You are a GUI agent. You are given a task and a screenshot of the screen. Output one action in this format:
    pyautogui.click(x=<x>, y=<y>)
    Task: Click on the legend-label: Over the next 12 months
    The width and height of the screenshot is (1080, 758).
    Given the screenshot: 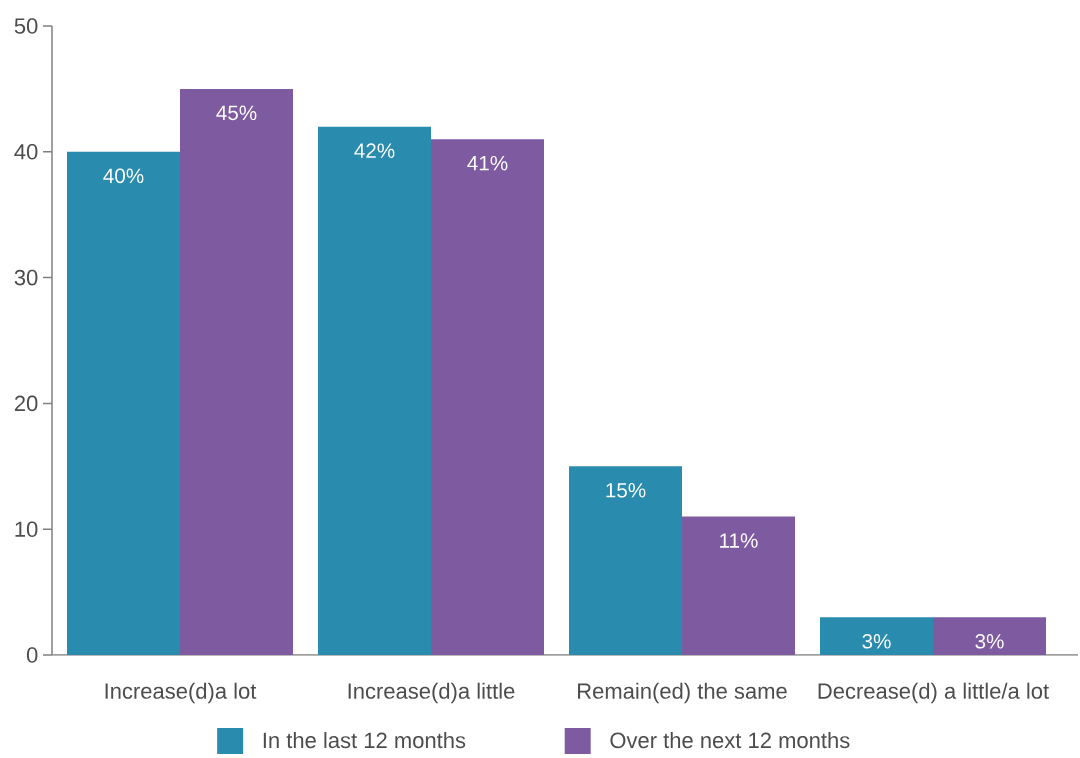 What is the action you would take?
    pyautogui.click(x=730, y=740)
    